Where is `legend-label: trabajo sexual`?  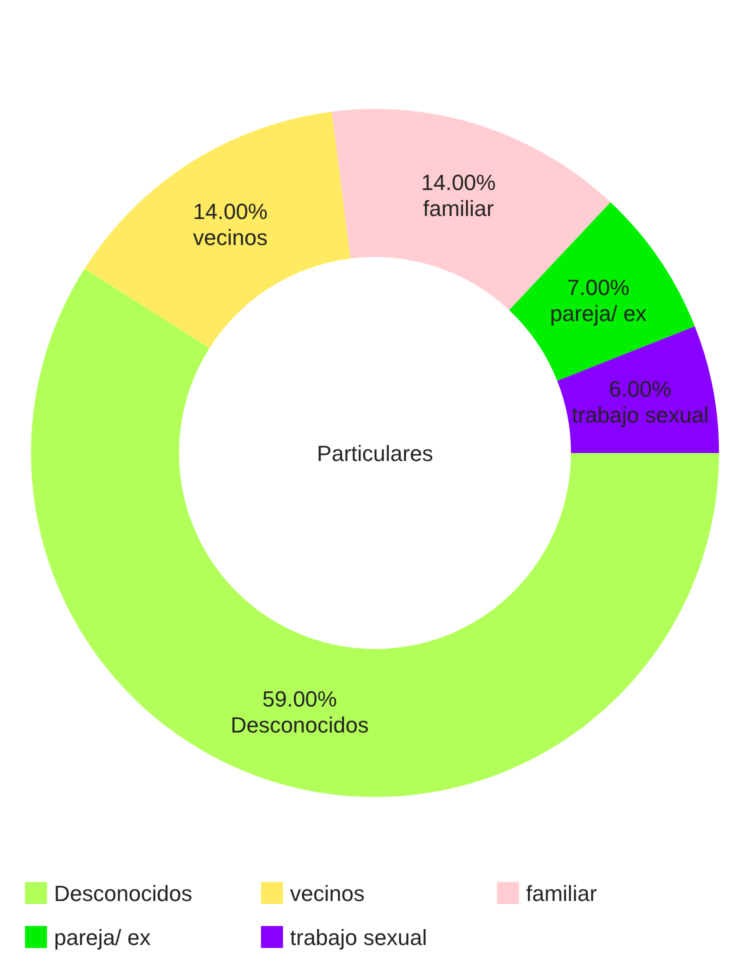
legend-label: trabajo sexual is located at coordinates (358, 937).